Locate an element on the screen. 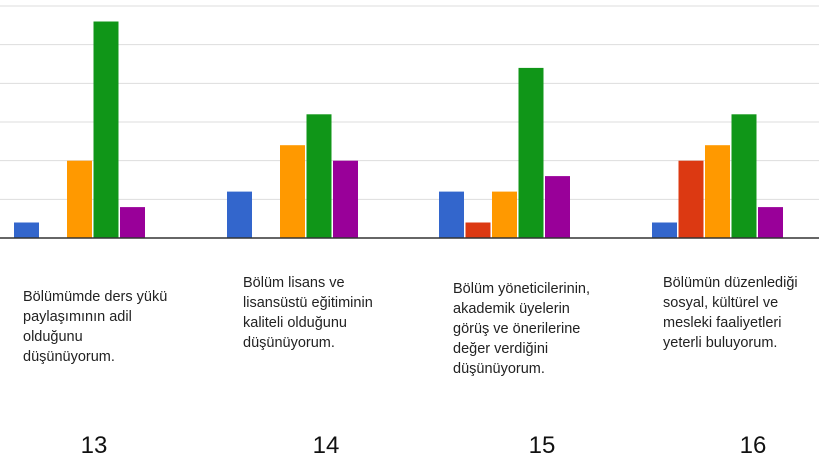  category-label-line: lisansüstü eğitiminin is located at coordinates (308, 303).